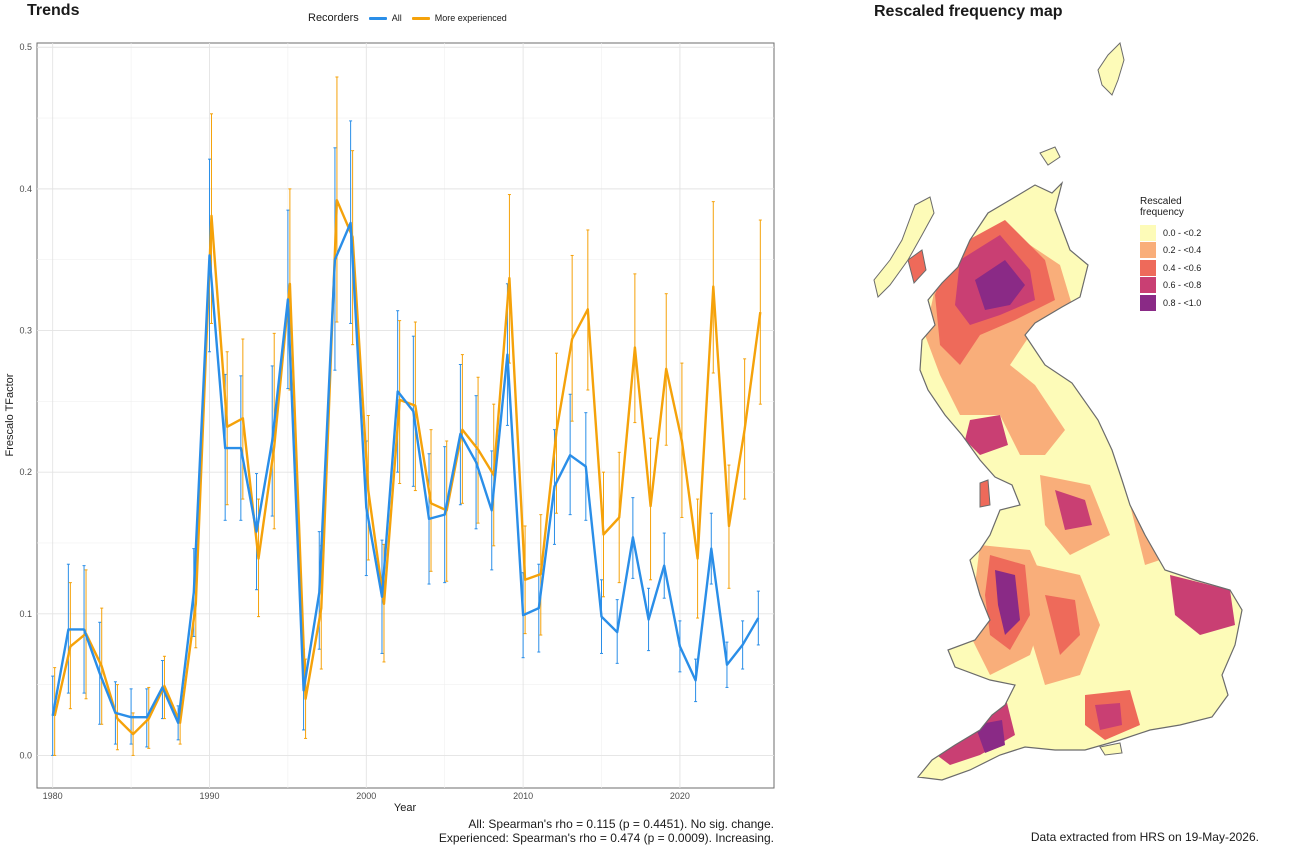  Describe the element at coordinates (985, 493) in the screenshot. I see `northern-ireland-fragment` at that location.